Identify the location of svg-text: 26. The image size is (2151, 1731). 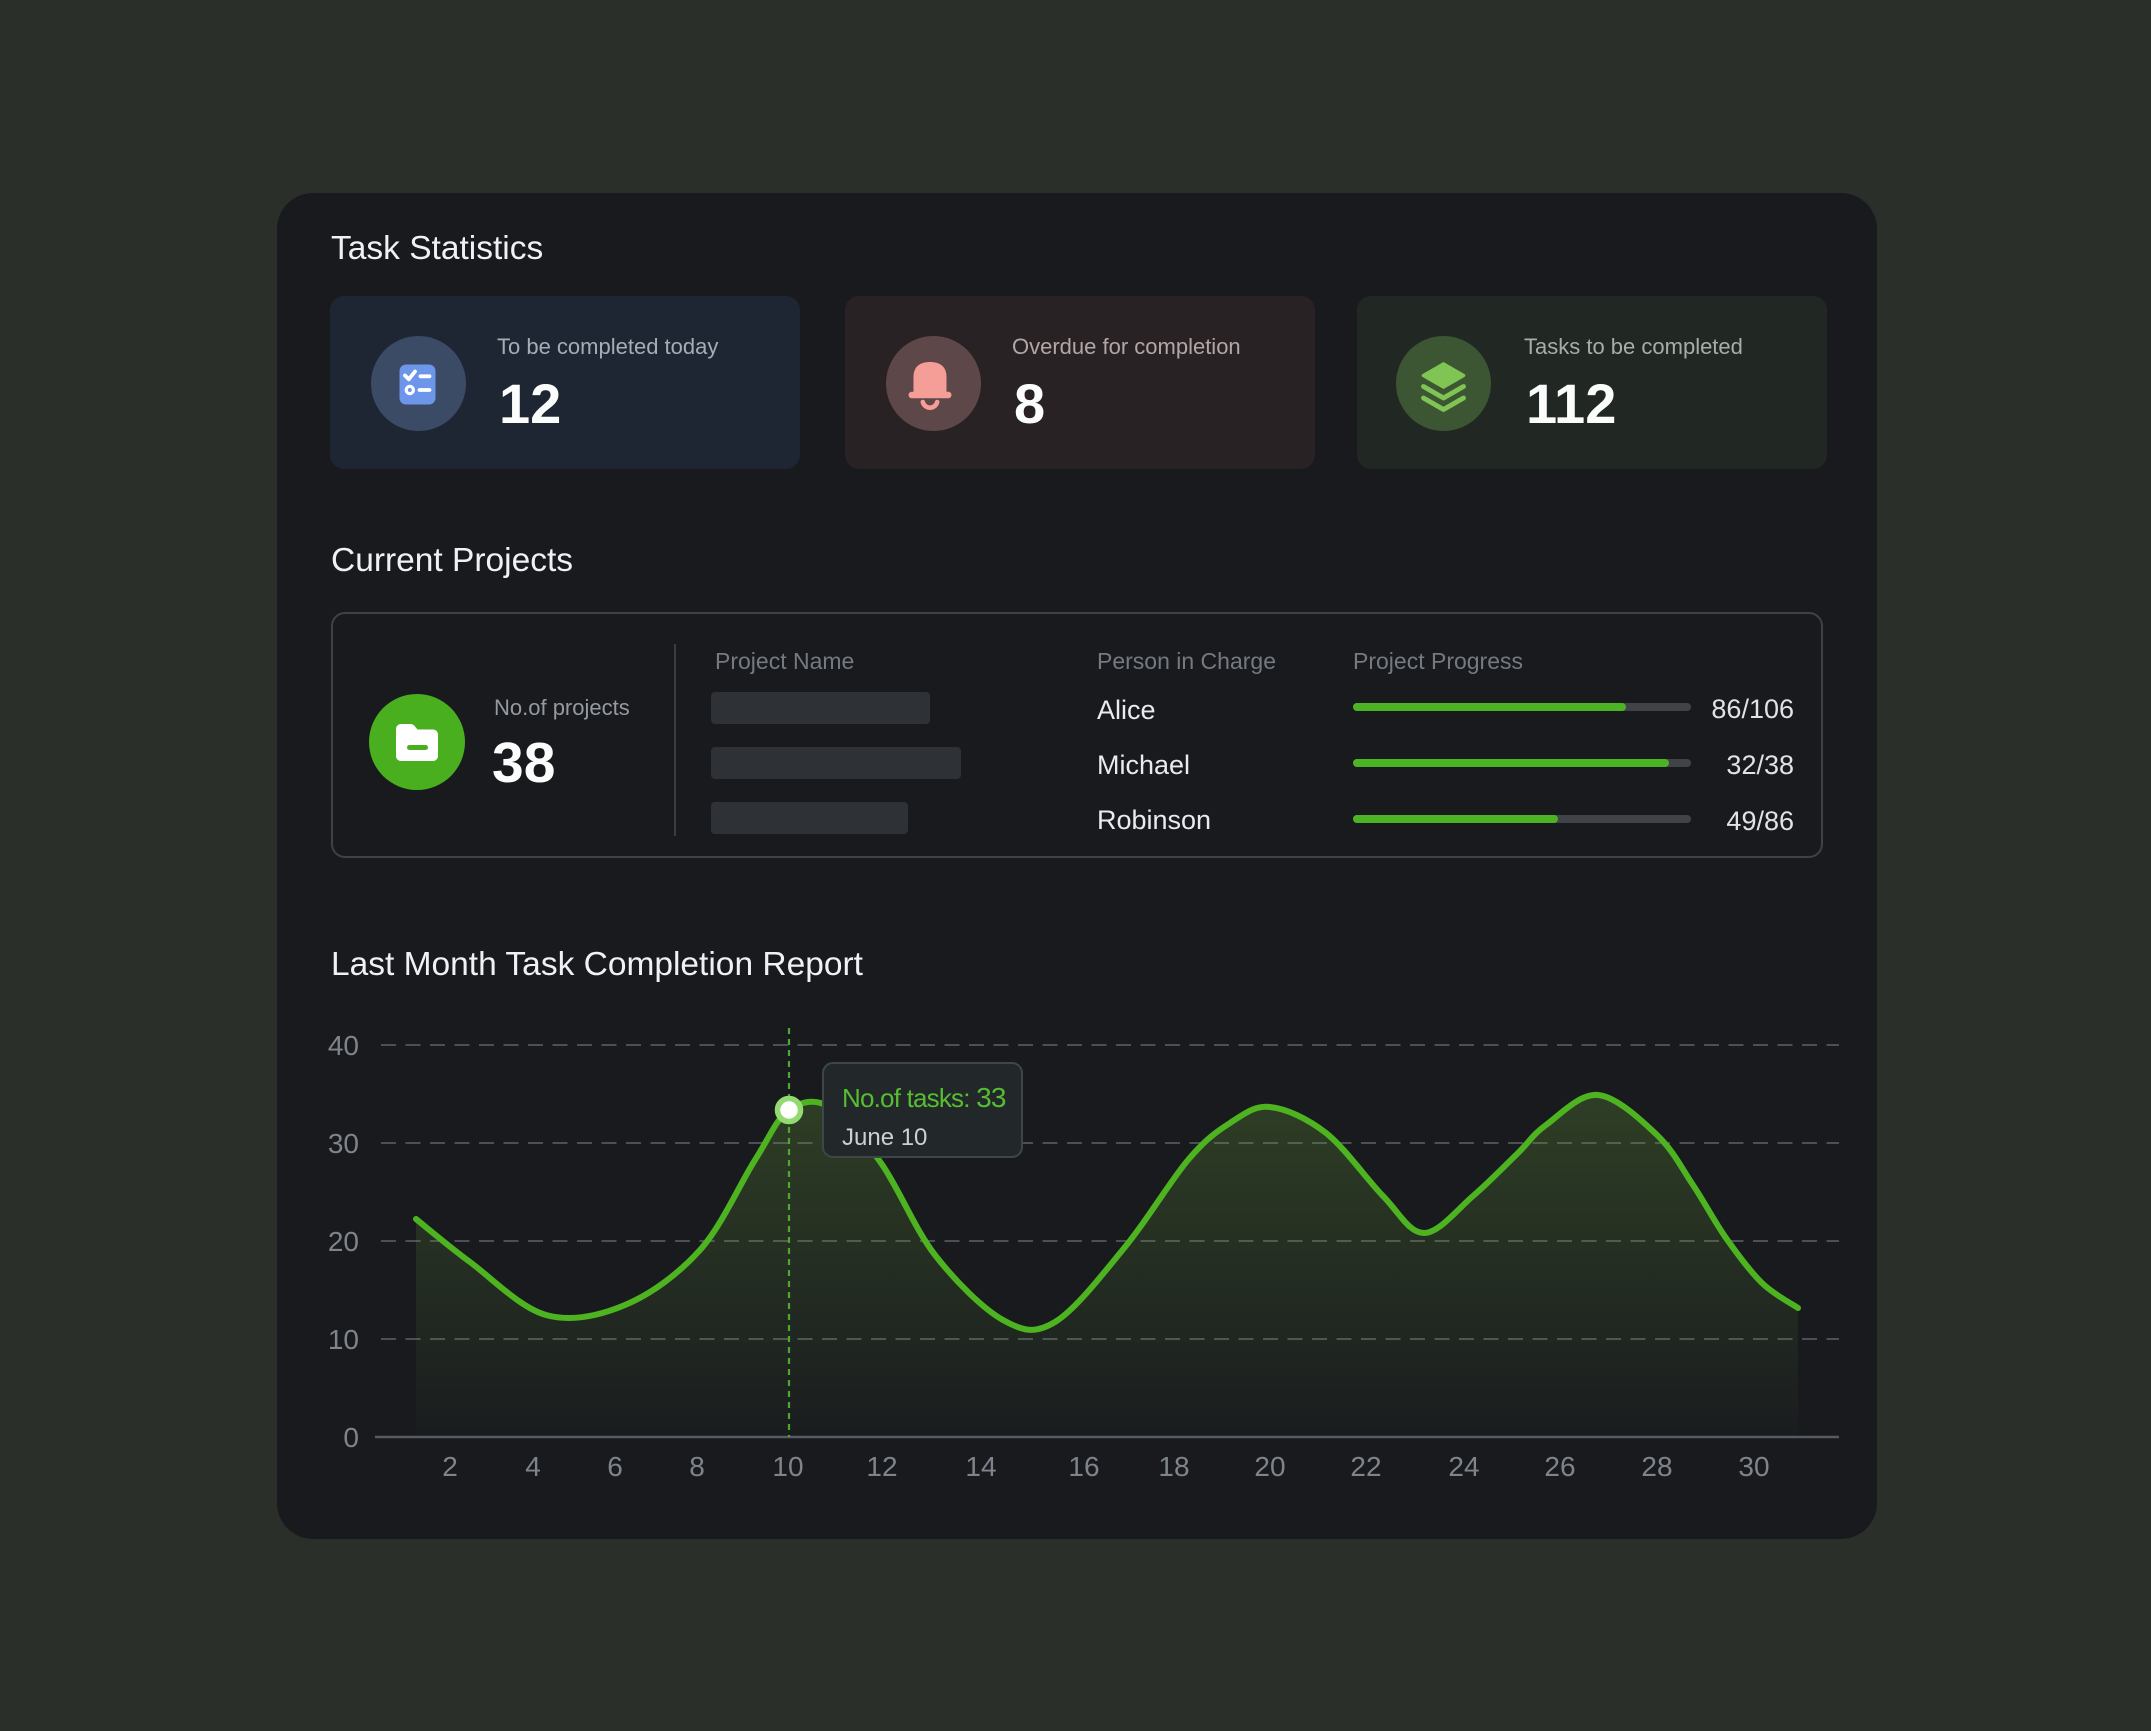
(1559, 1466).